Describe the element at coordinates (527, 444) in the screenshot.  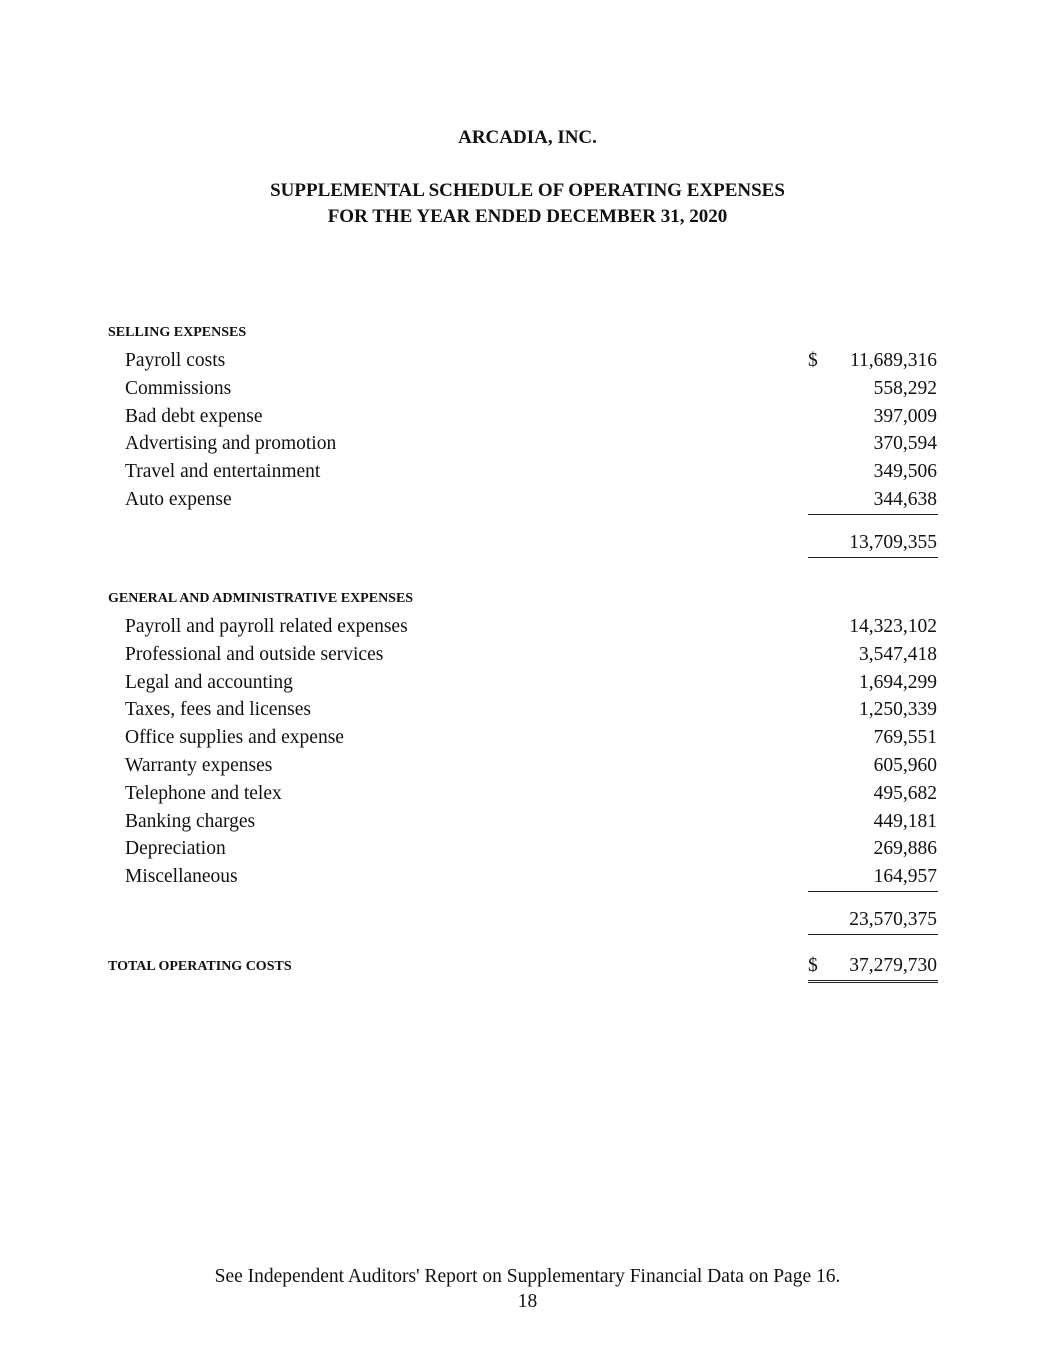
I see `expense-row: Advertising and promotion 370,594` at that location.